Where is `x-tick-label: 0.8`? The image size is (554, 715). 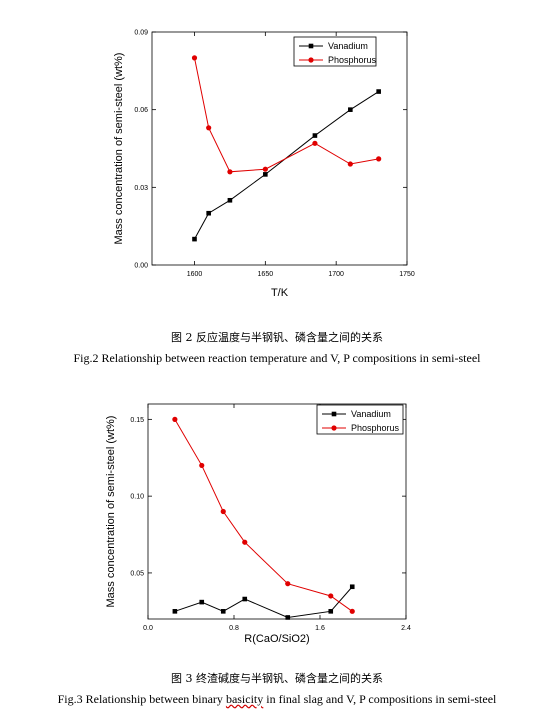 x-tick-label: 0.8 is located at coordinates (234, 628).